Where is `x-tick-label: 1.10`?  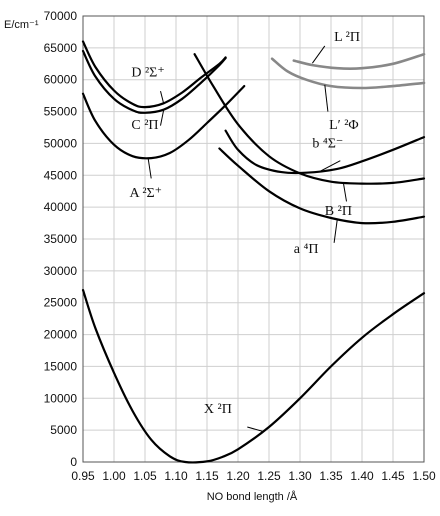
x-tick-label: 1.10 is located at coordinates (176, 476).